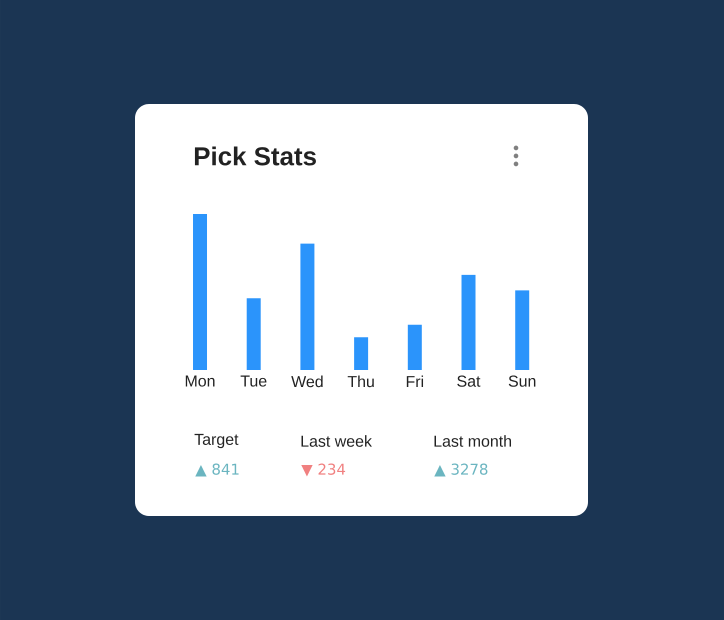 The image size is (724, 620). Describe the element at coordinates (361, 382) in the screenshot. I see `x-tick-label: Thu` at that location.